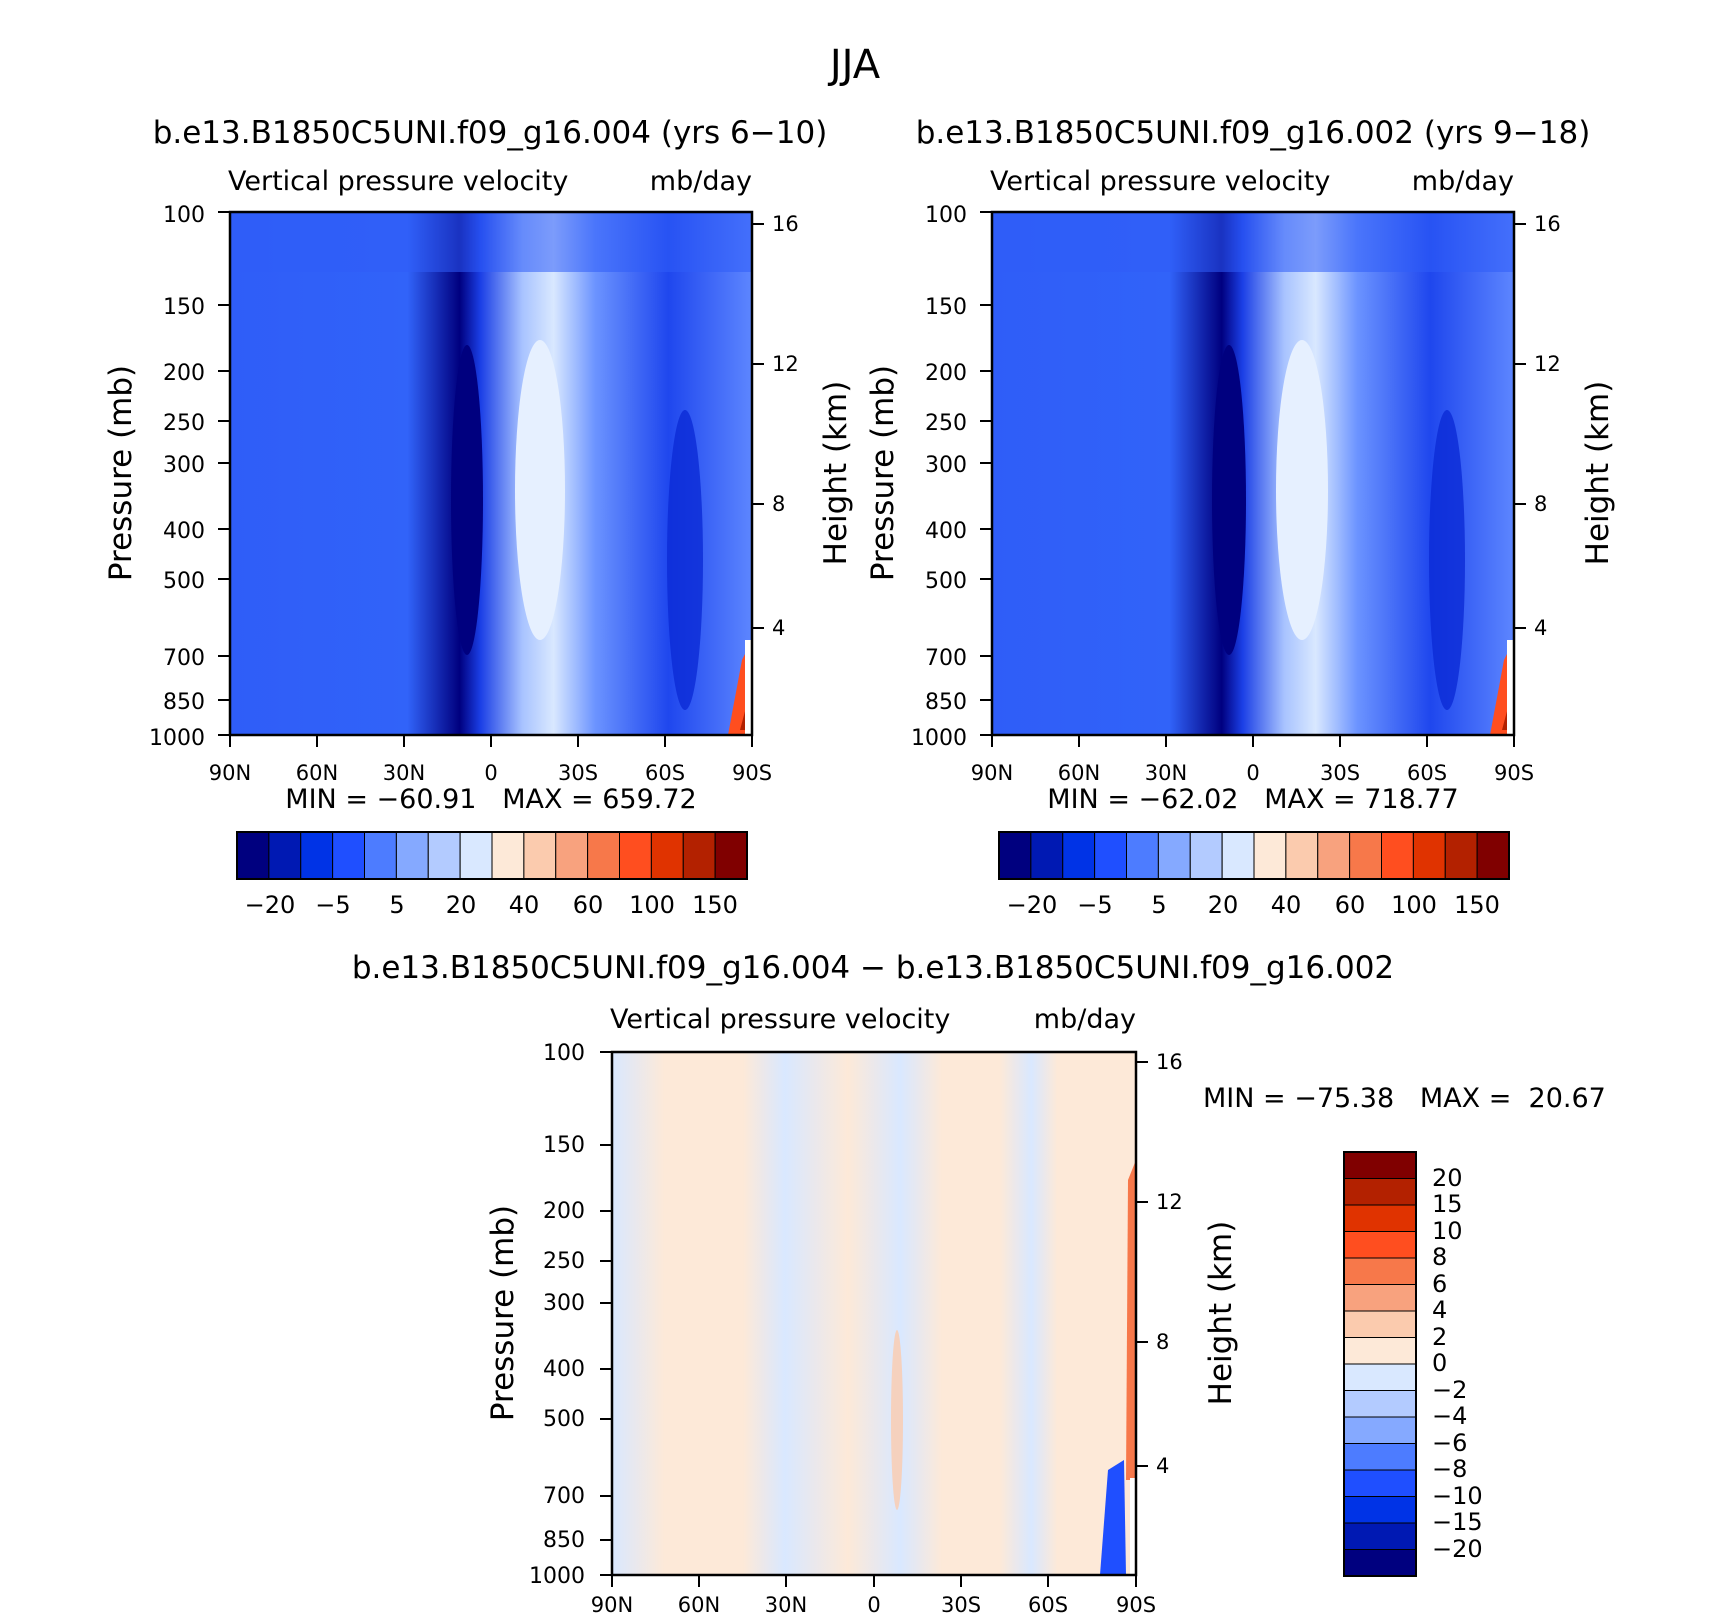 The width and height of the screenshot is (1710, 1616). Describe the element at coordinates (612, 1604) in the screenshot. I see `panel-3-xtick: 90N` at that location.